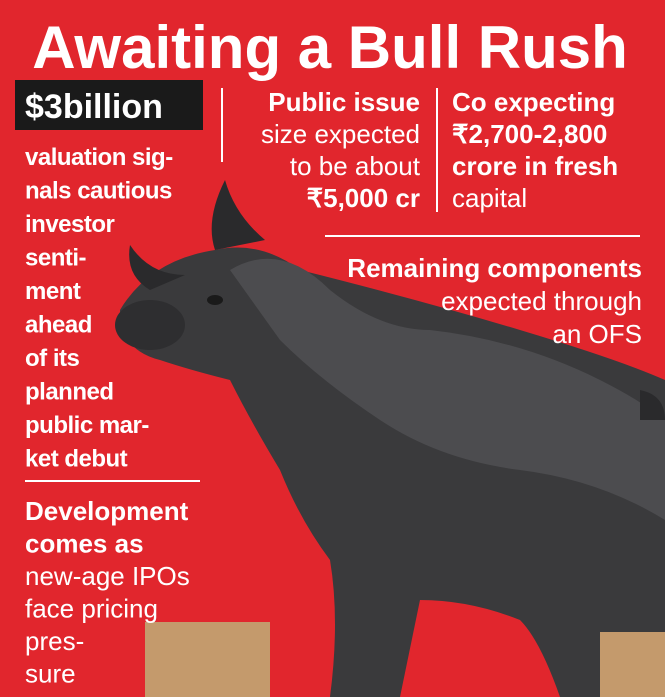  I want to click on public-issue-line: ₹5,000 cr, so click(363, 198).